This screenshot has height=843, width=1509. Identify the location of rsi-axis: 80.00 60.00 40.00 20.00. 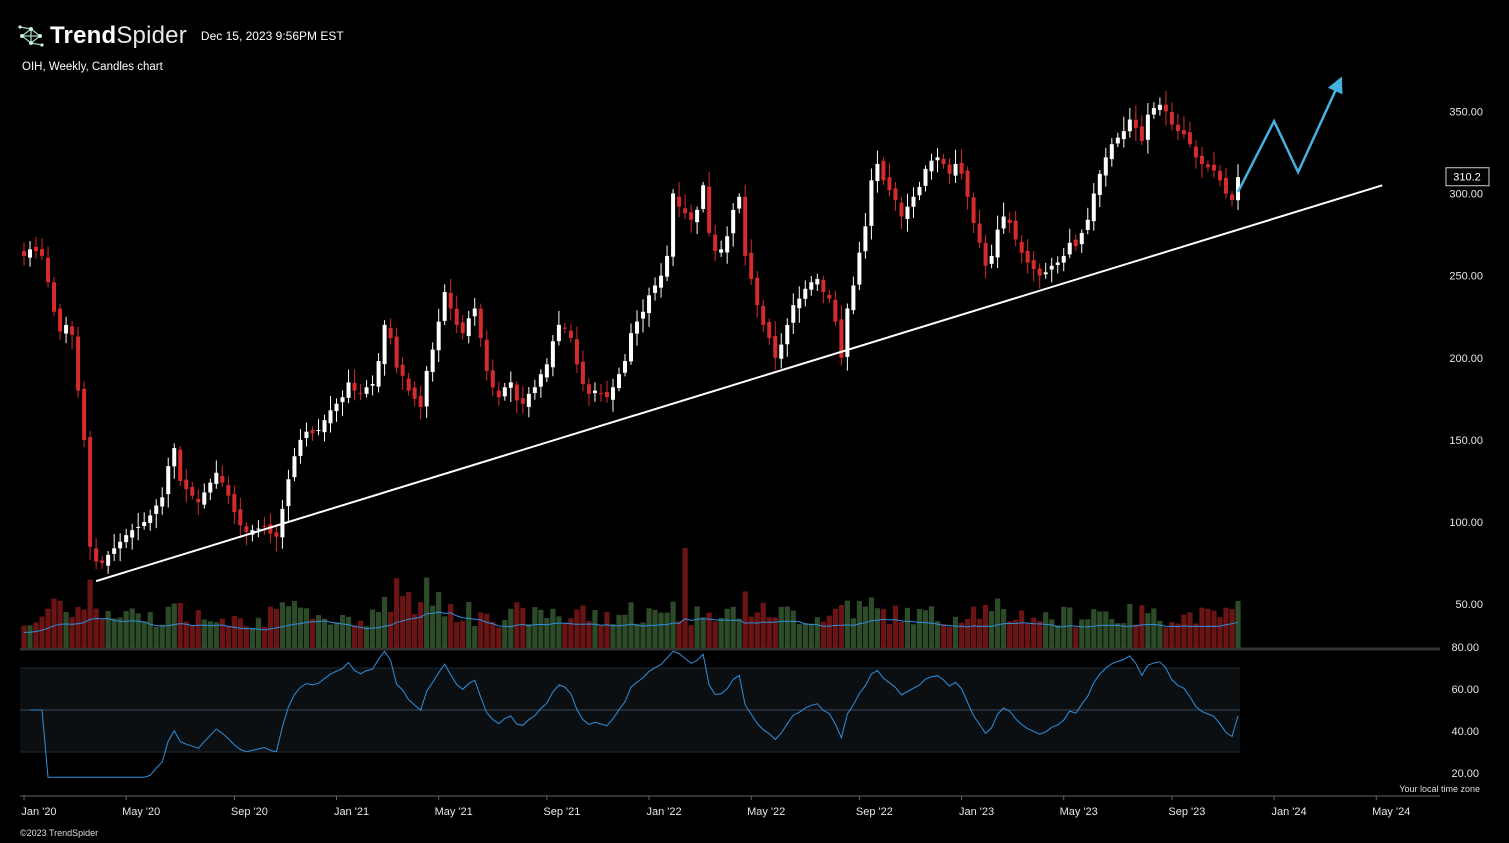
(1465, 711).